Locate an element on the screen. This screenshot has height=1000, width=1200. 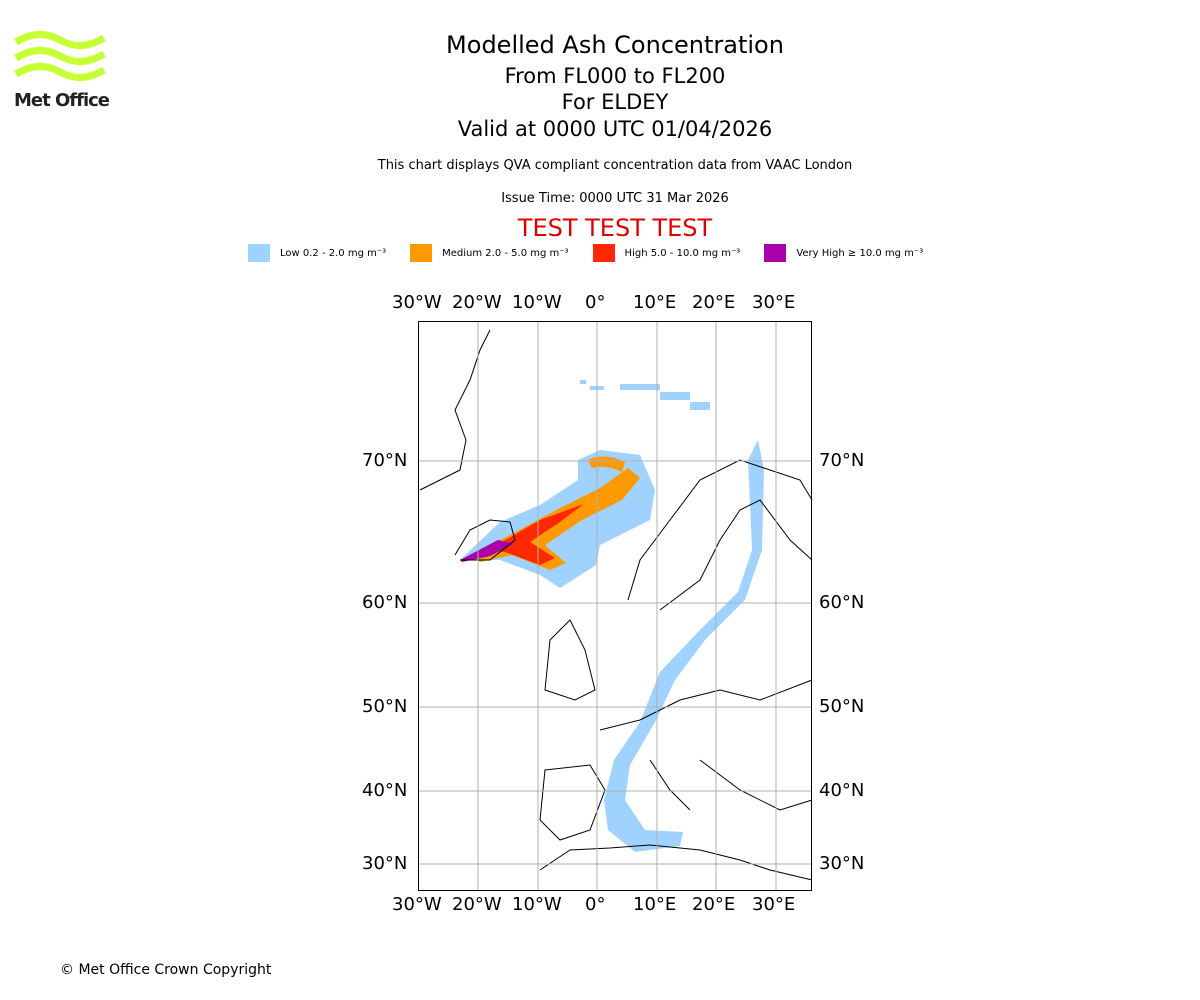
flight-levels: From FL000 to FL200 is located at coordinates (615, 76).